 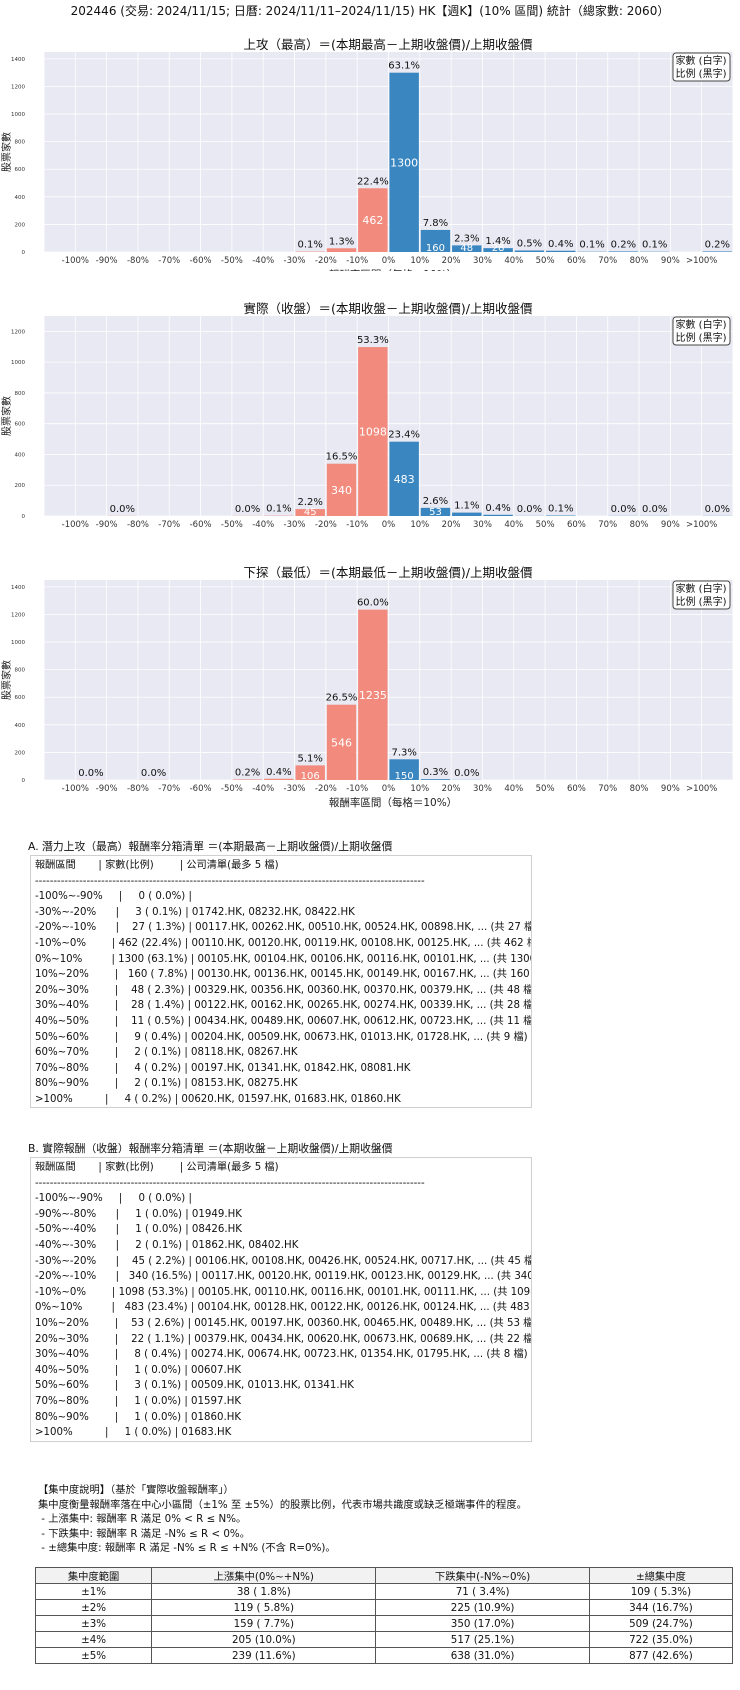 I want to click on bar-count-label: 106, so click(x=310, y=776).